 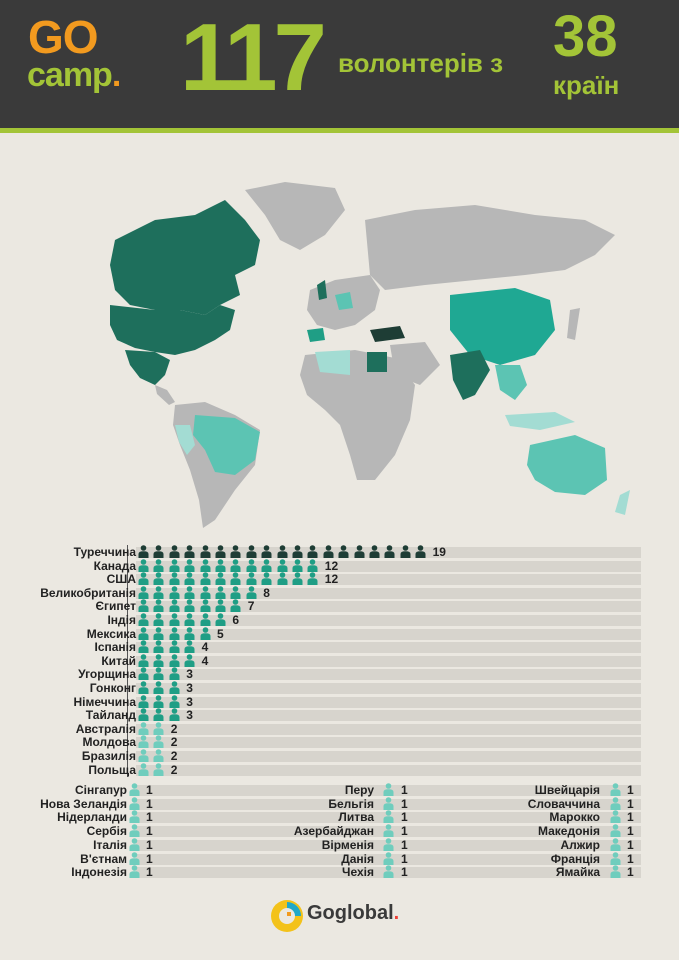 What do you see at coordinates (364, 913) in the screenshot?
I see `brand-suffix: global` at bounding box center [364, 913].